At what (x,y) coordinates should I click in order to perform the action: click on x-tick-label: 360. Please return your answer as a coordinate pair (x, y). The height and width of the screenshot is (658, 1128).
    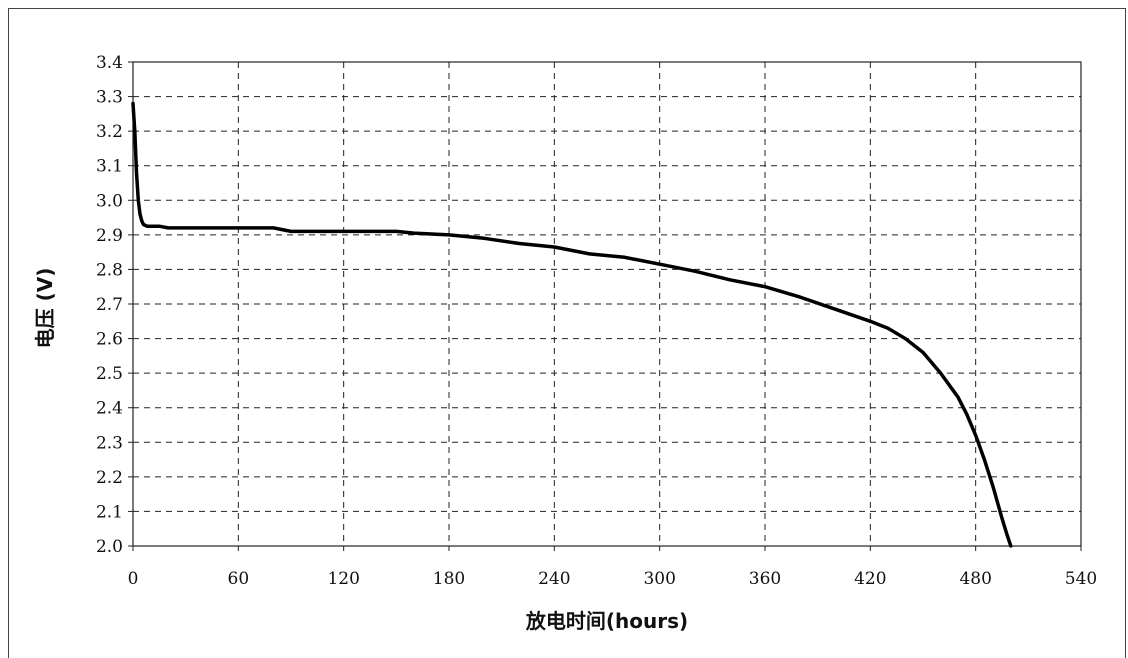
    Looking at the image, I should click on (765, 579).